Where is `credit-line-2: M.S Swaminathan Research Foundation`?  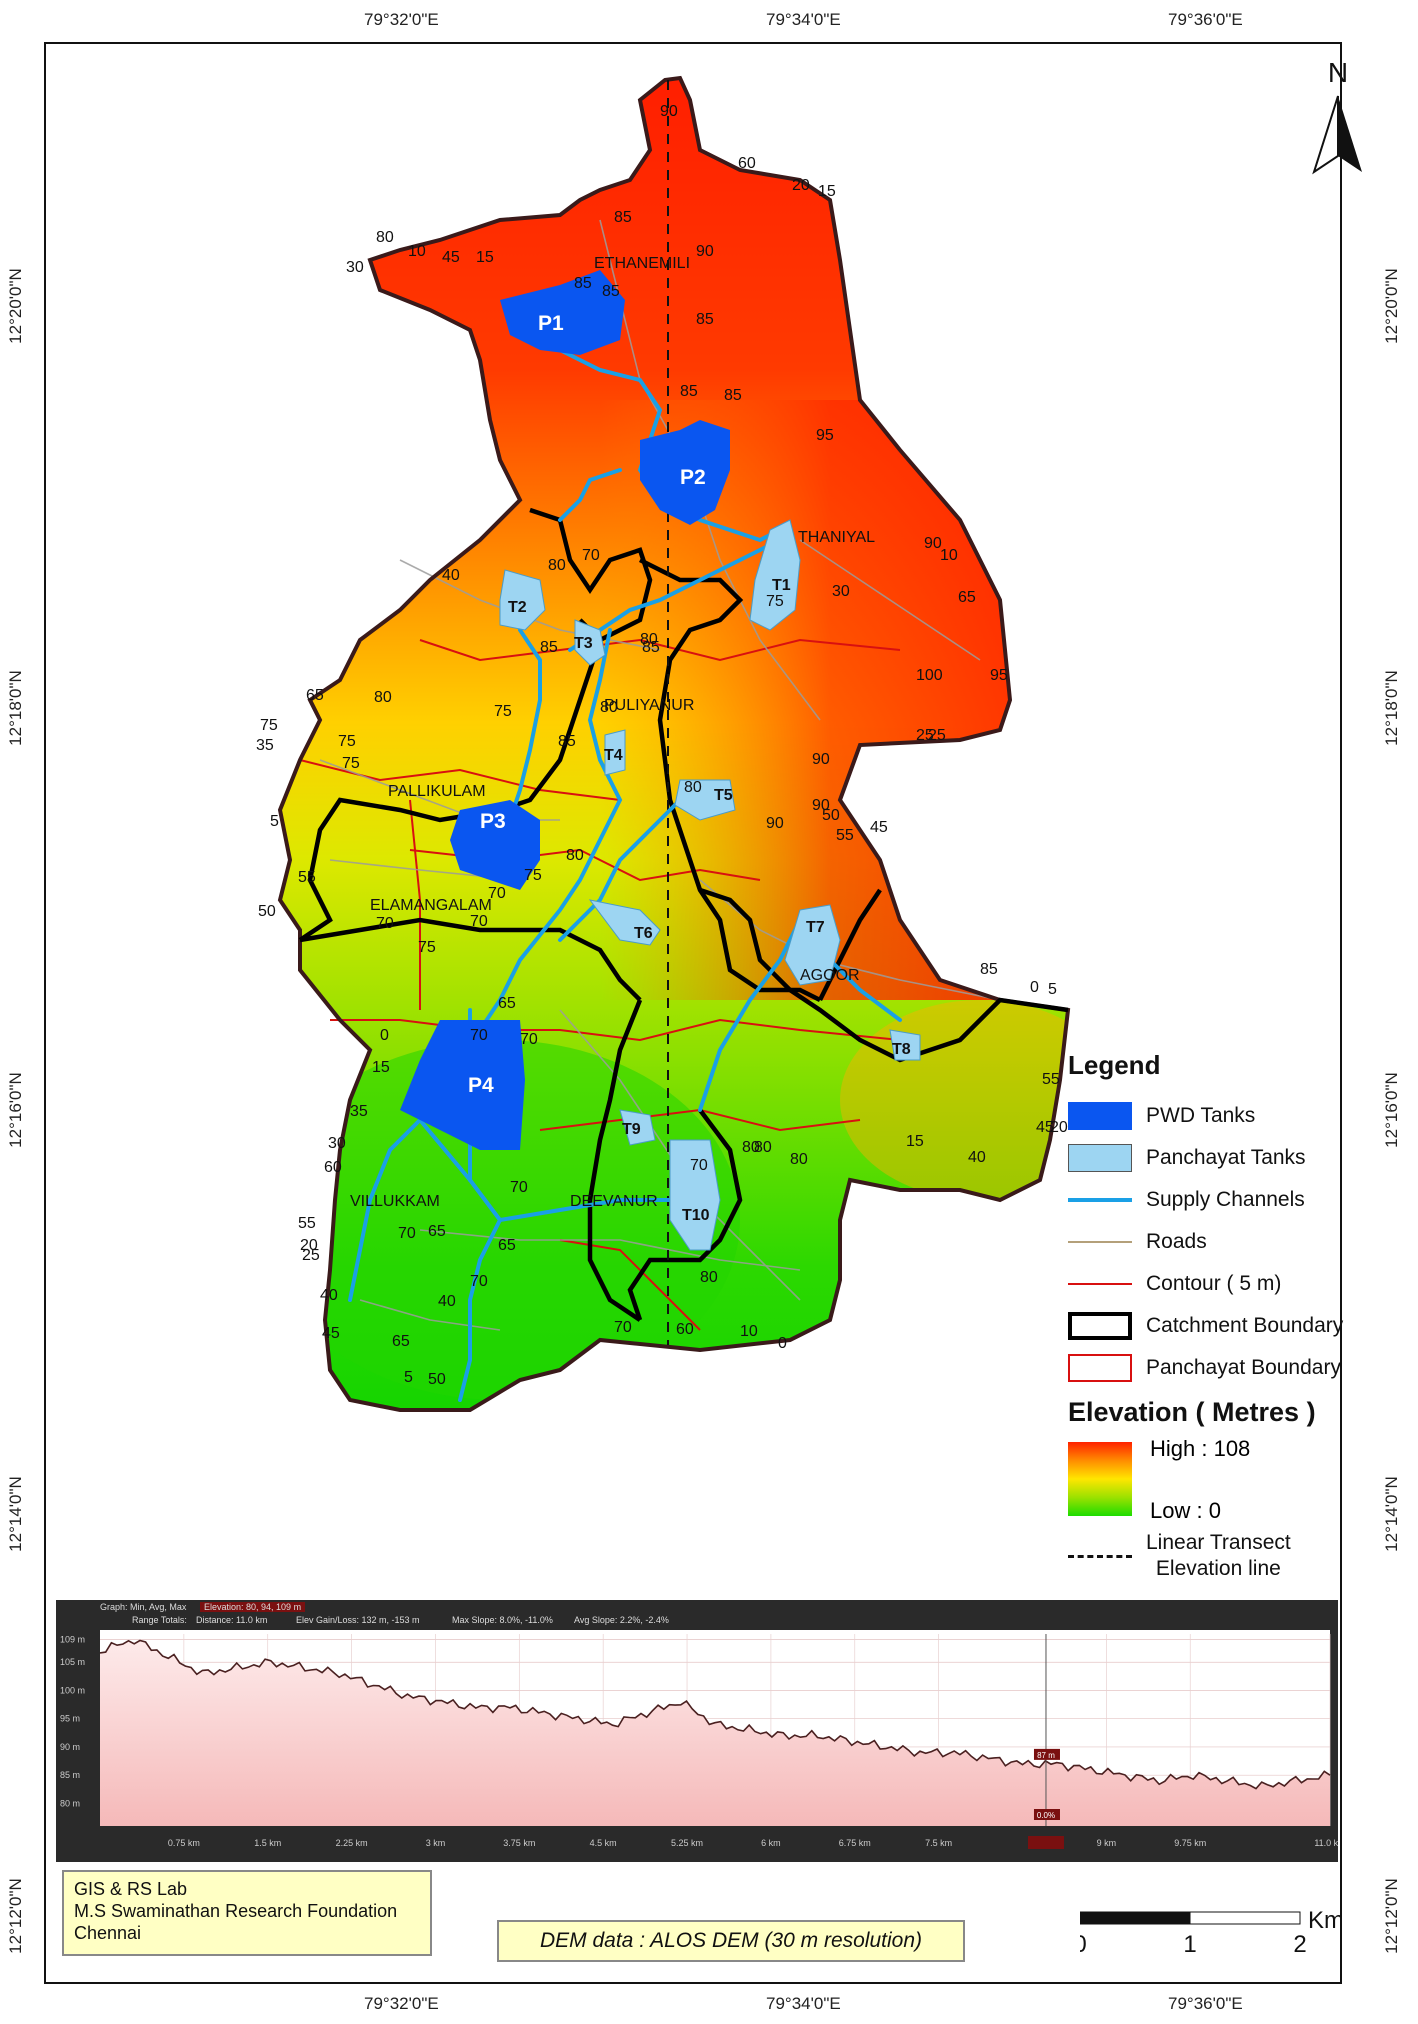 credit-line-2: M.S Swaminathan Research Foundation is located at coordinates (236, 1911).